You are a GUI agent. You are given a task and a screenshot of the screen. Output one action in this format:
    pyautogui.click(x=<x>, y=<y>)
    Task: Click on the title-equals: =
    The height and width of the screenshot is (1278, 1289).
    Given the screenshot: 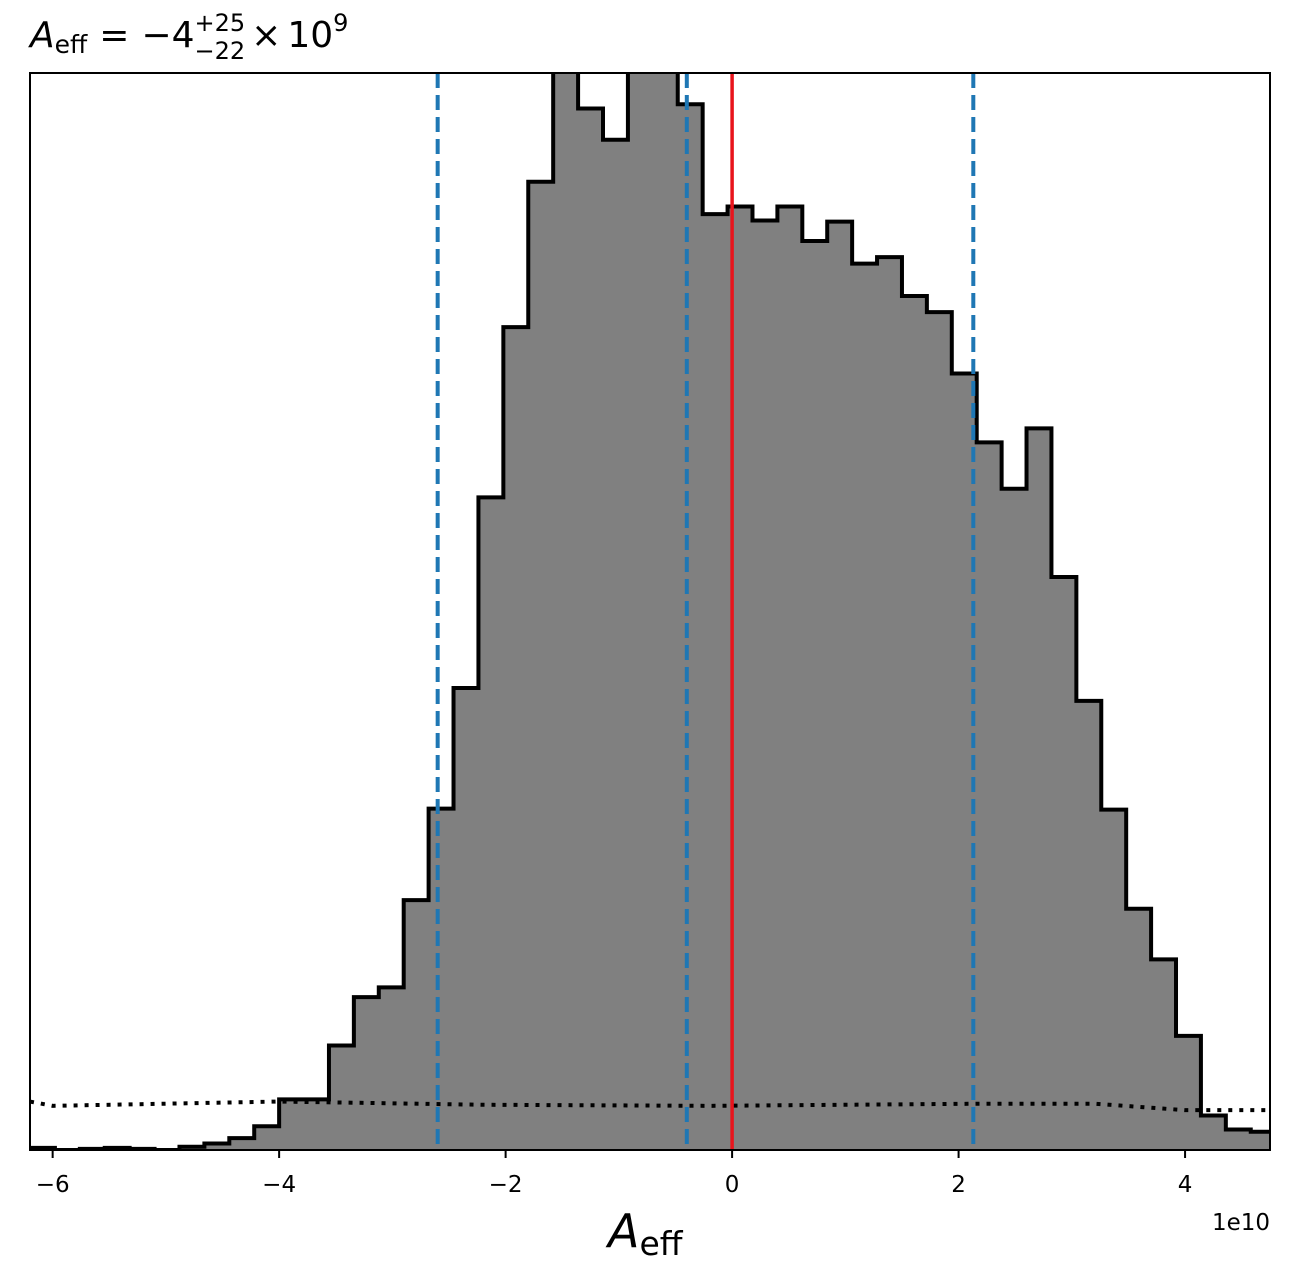 What is the action you would take?
    pyautogui.click(x=114, y=35)
    